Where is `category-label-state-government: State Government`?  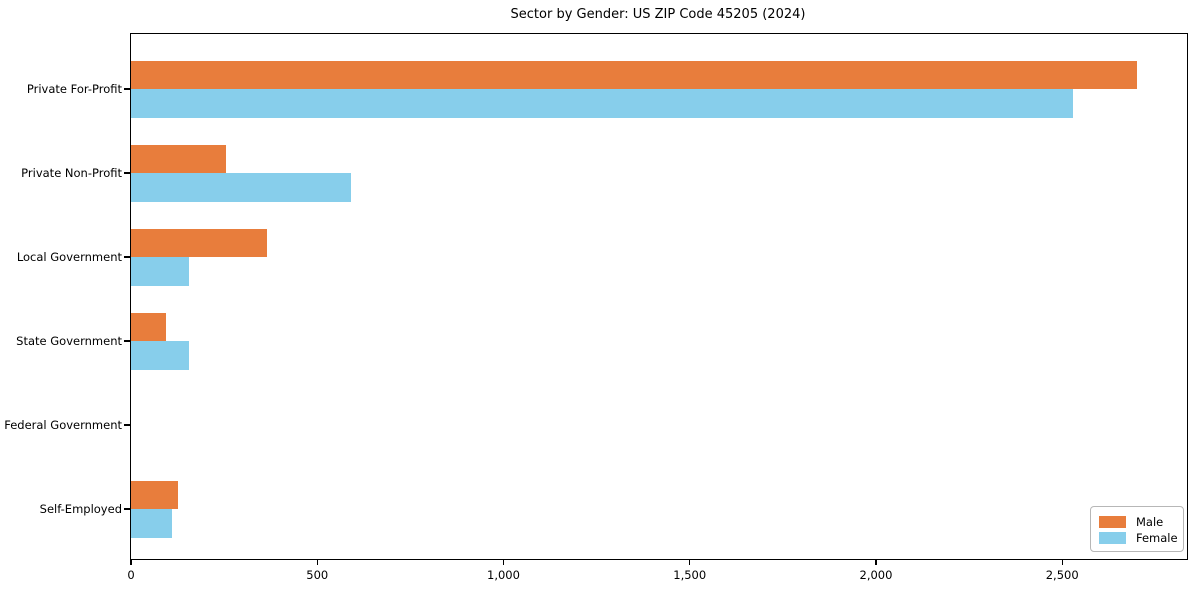
category-label-state-government: State Government is located at coordinates (69, 341).